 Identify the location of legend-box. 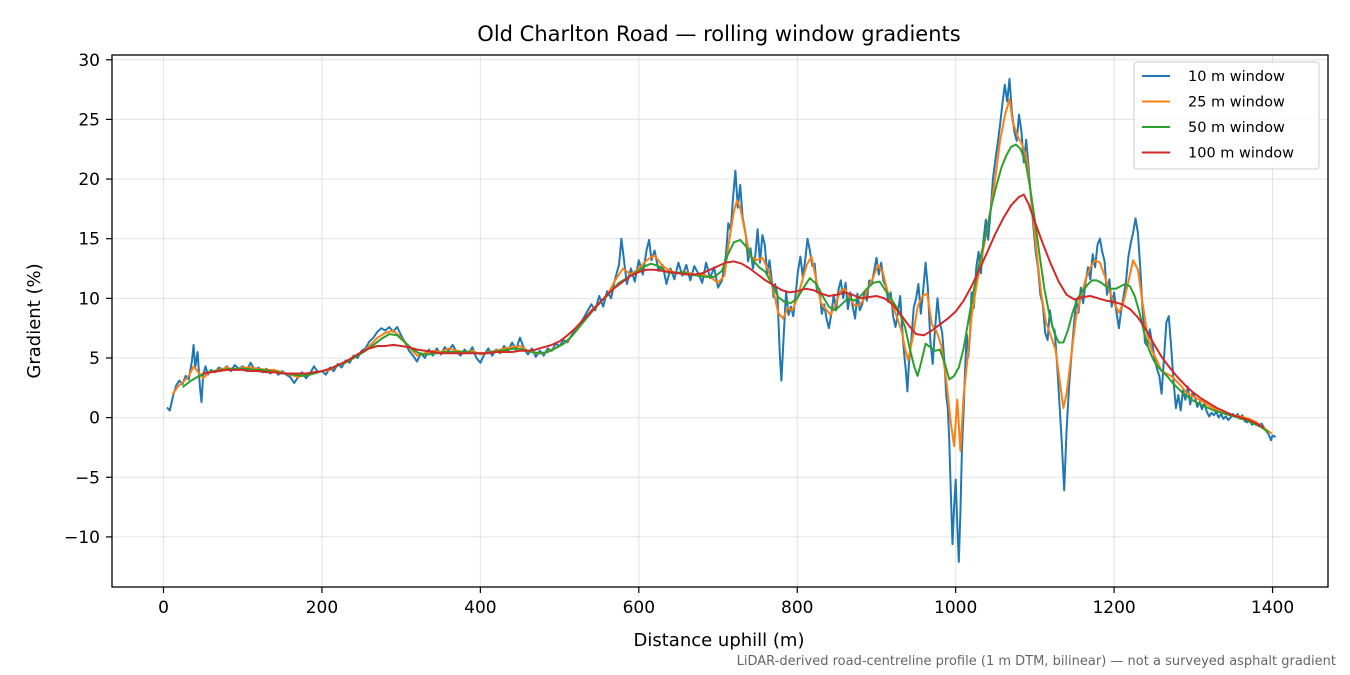
(1226, 115).